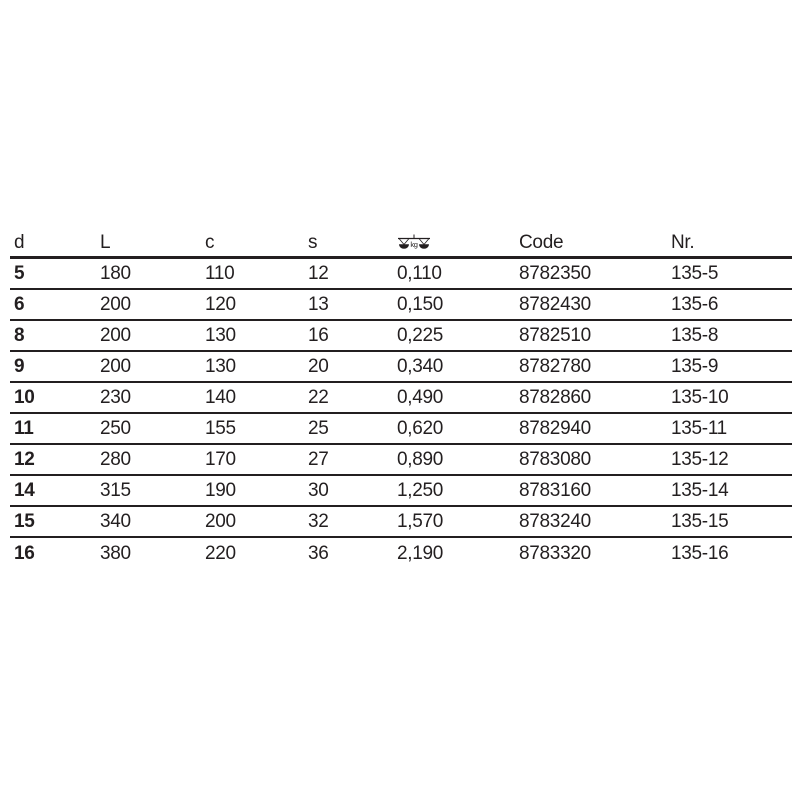 The image size is (800, 800). I want to click on cell-code: 8783080, so click(555, 459).